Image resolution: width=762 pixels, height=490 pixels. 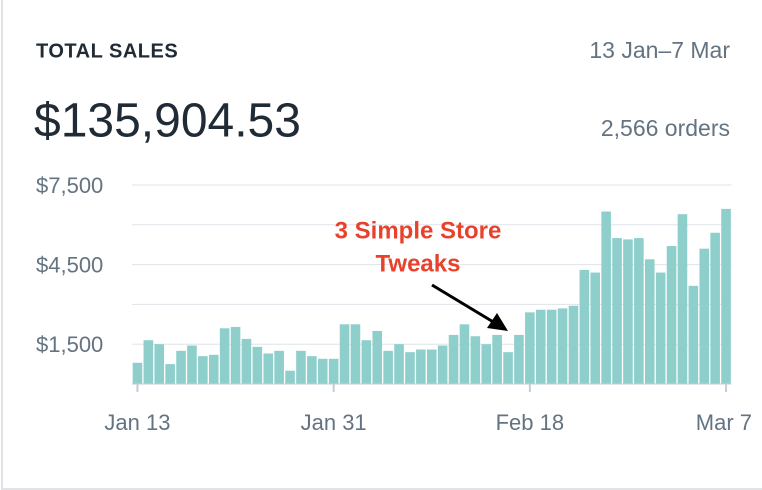 What do you see at coordinates (659, 50) in the screenshot?
I see `date-range: 13 Jan–7 Mar` at bounding box center [659, 50].